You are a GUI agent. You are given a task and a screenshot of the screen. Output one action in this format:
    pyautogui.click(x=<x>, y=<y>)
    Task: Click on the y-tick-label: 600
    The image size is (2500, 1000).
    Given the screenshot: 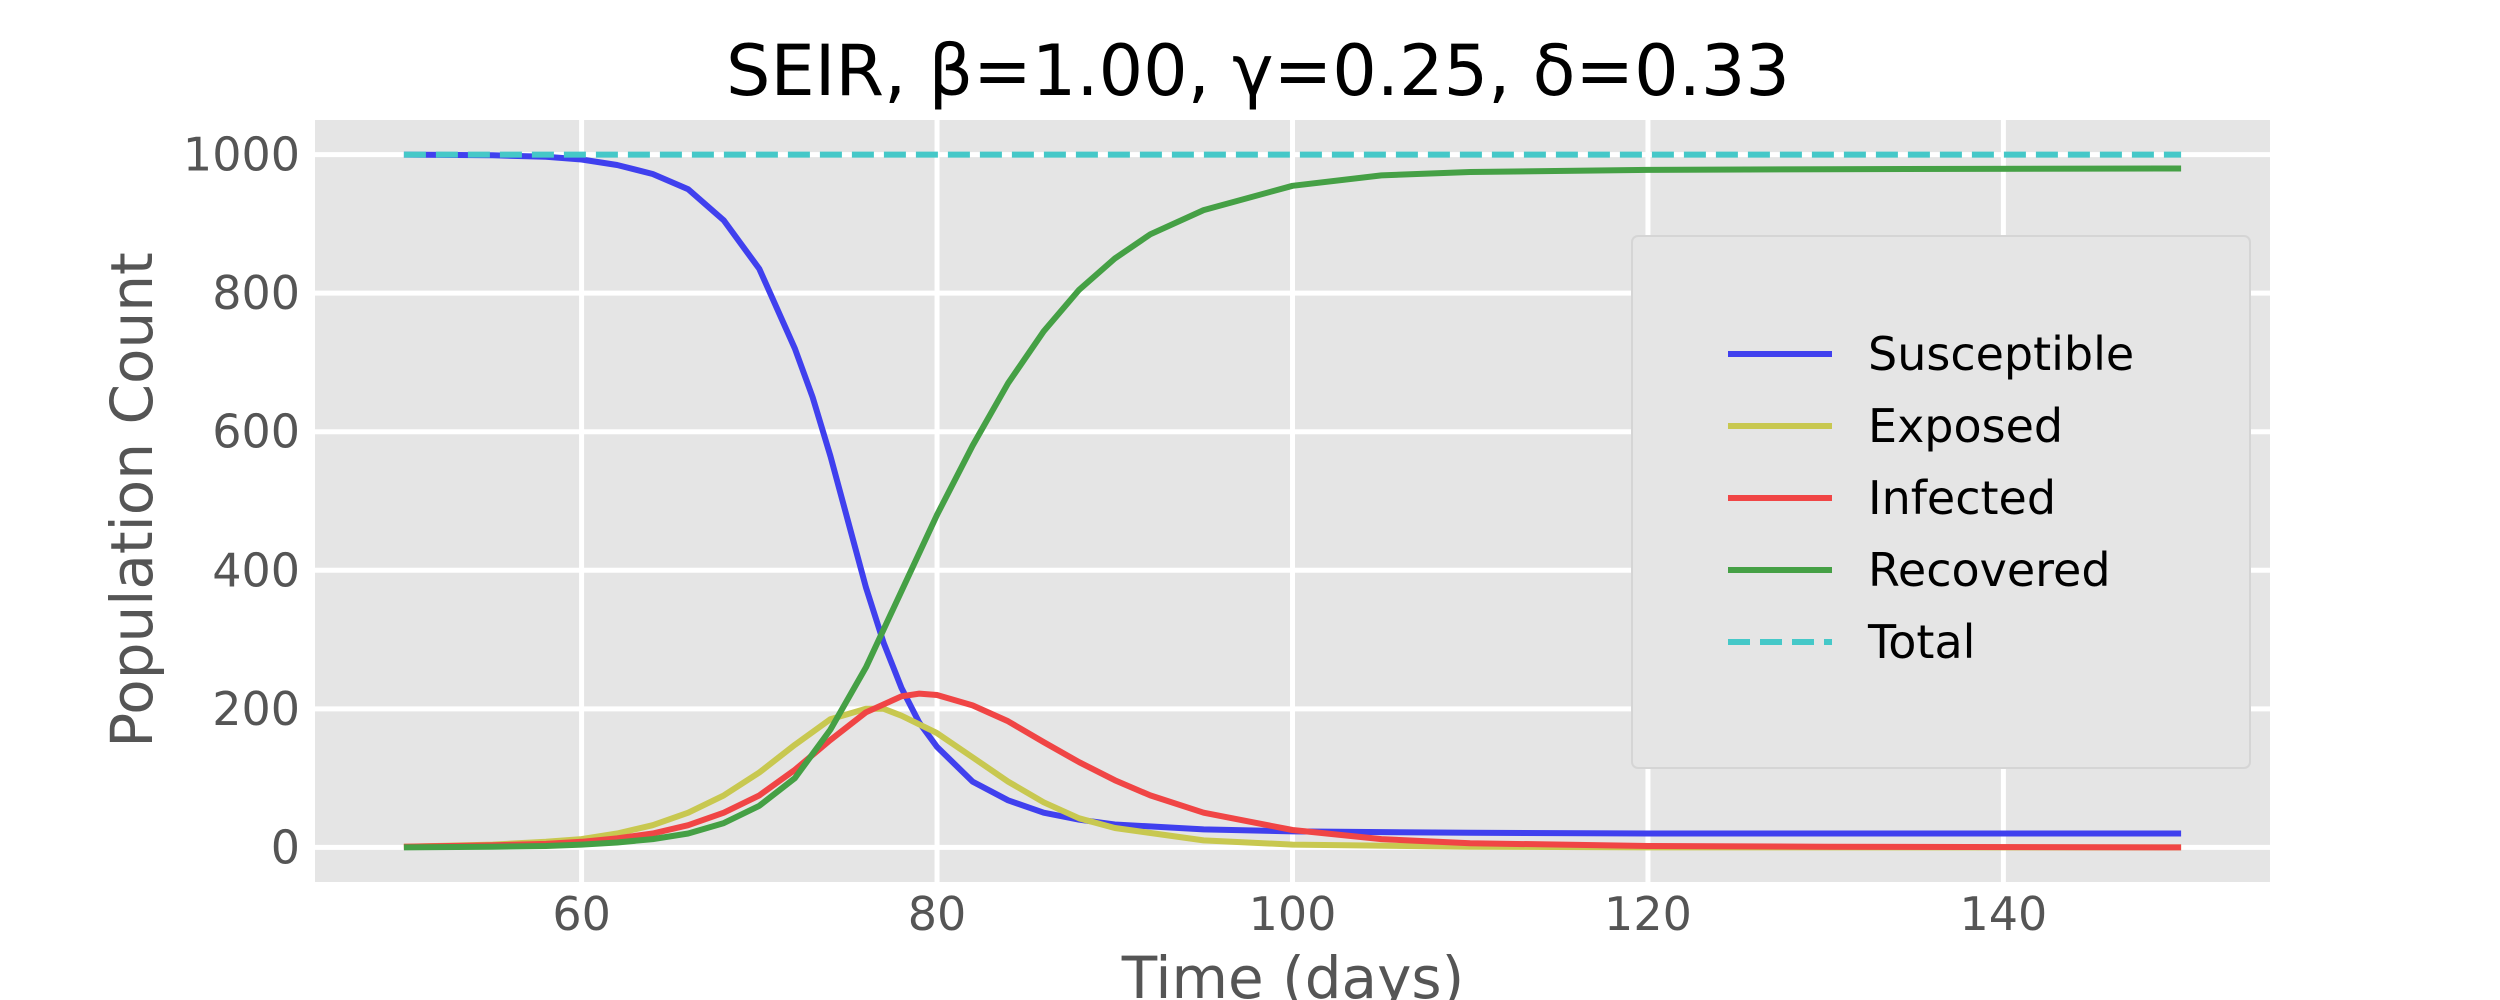 What is the action you would take?
    pyautogui.click(x=256, y=432)
    